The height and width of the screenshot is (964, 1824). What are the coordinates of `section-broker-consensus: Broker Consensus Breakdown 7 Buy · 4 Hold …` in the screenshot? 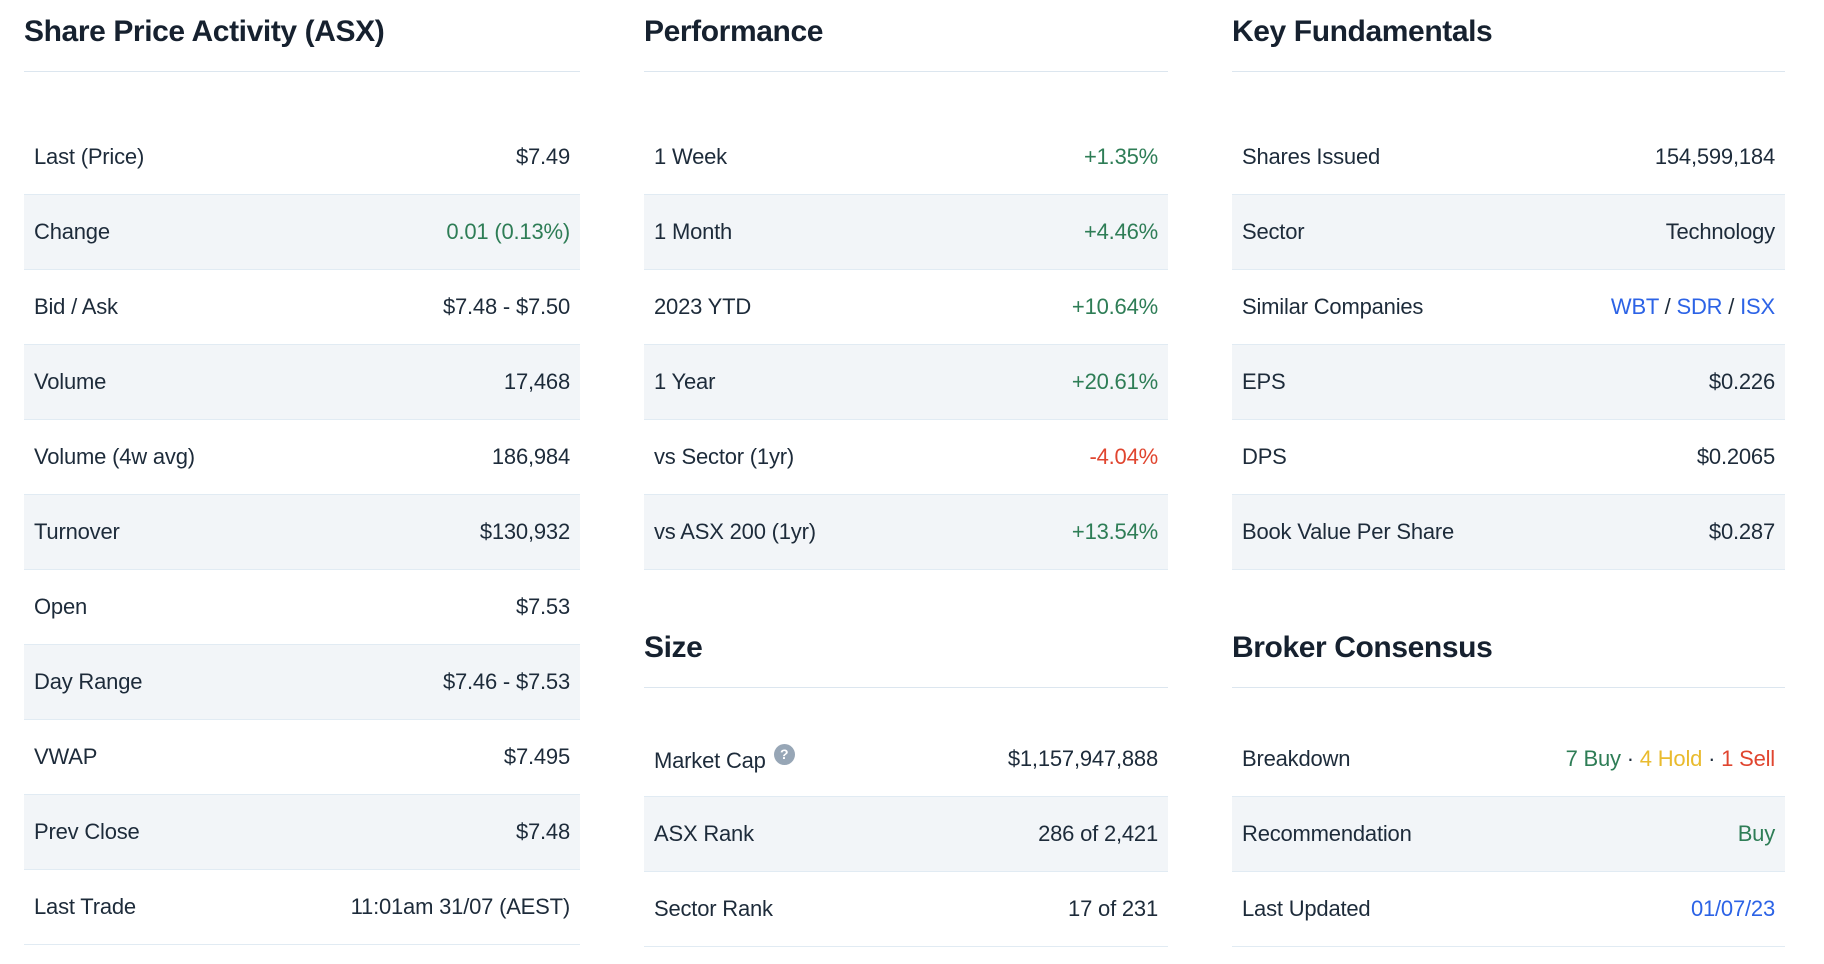 It's located at (1508, 788).